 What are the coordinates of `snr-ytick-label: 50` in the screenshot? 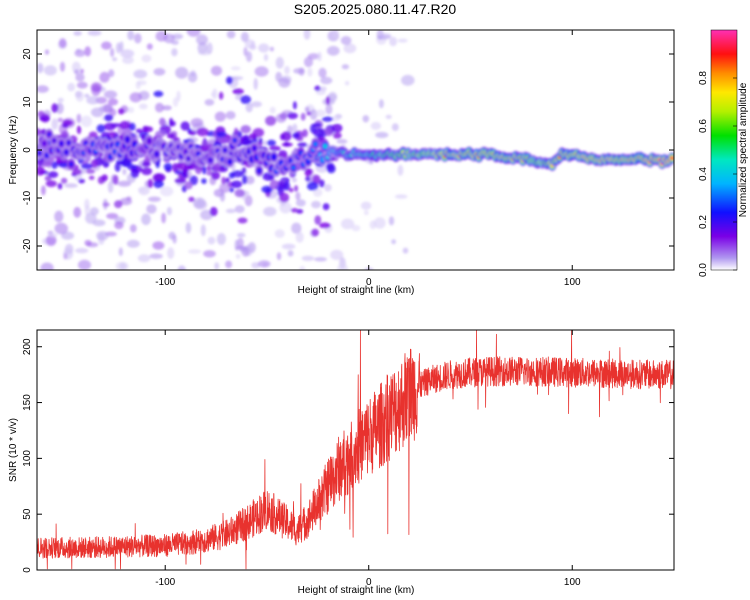 It's located at (27, 514).